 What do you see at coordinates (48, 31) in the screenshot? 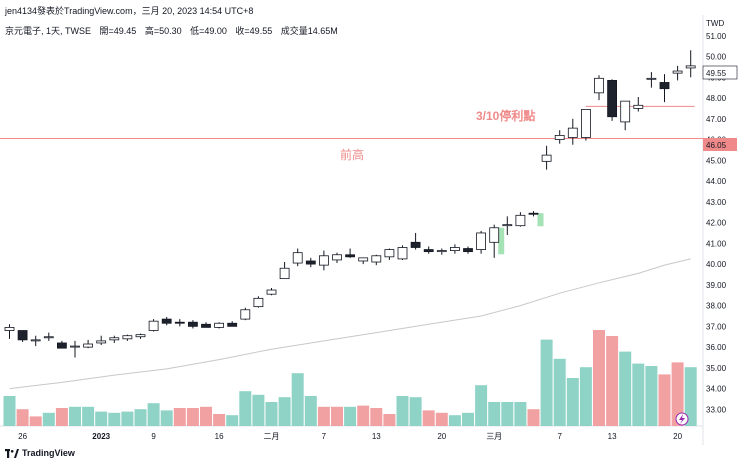
I see `symbol-name: 京元電子, 1天, TWSE` at bounding box center [48, 31].